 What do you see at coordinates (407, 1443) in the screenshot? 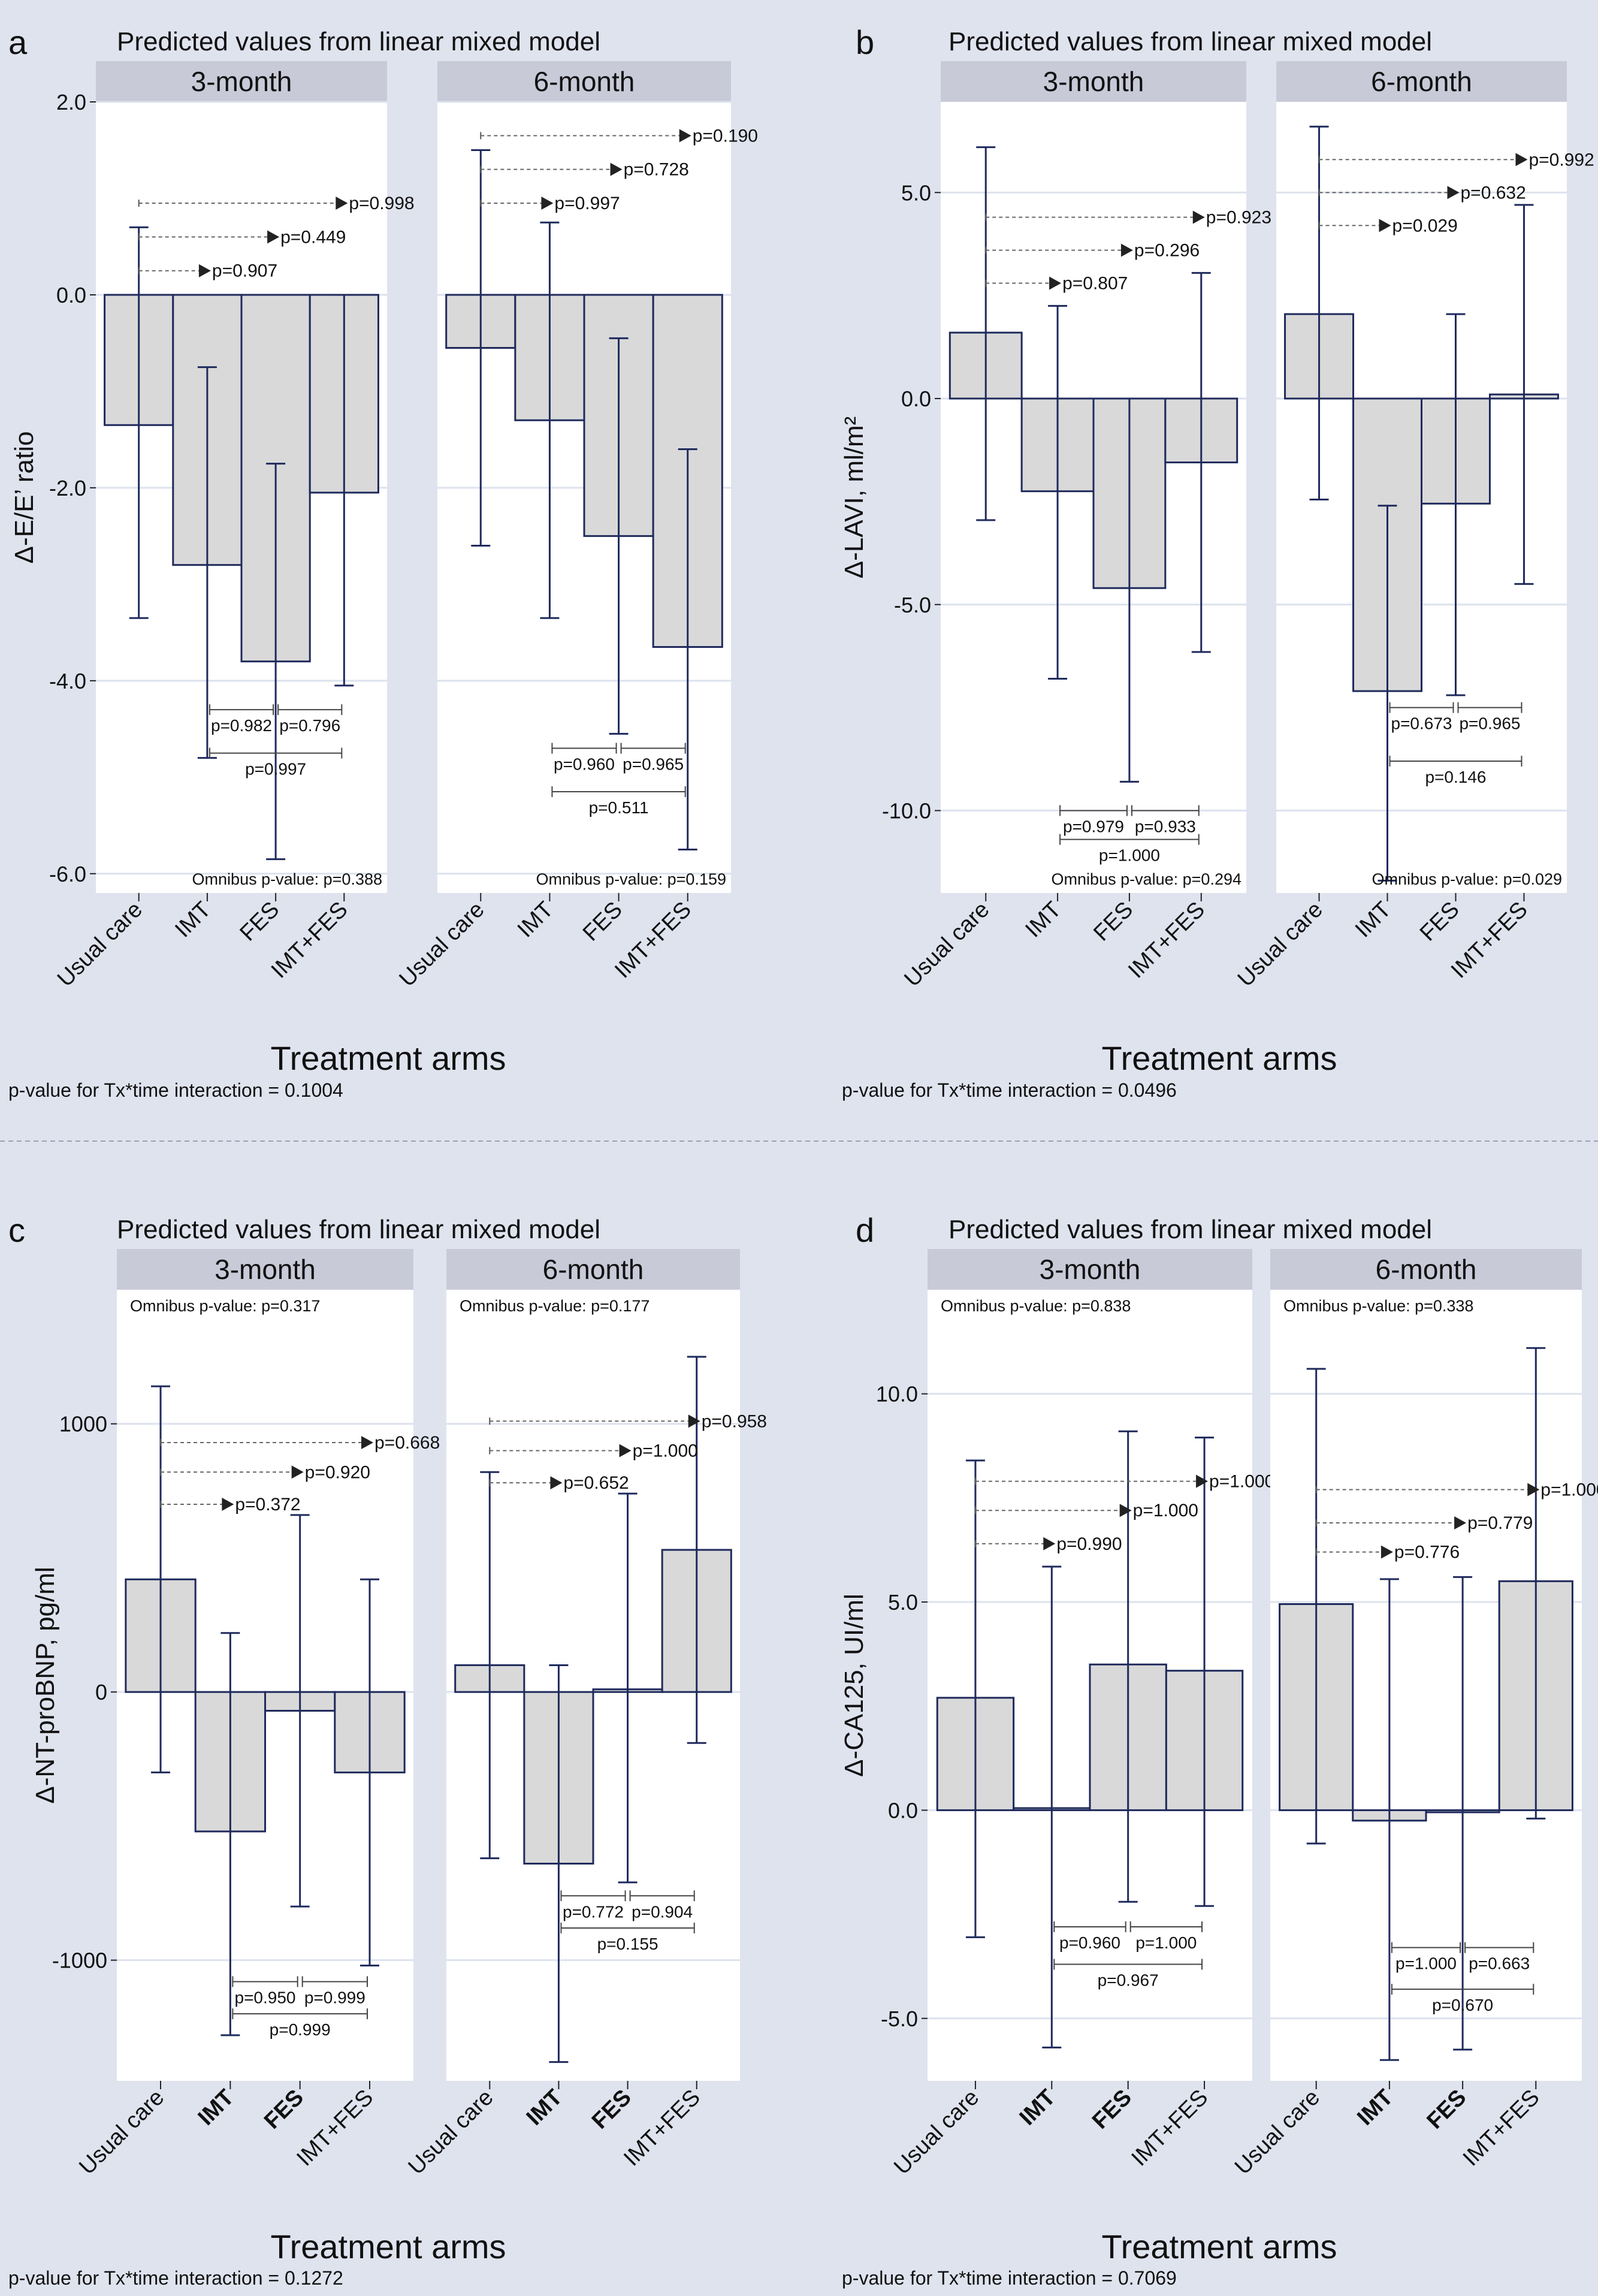
I see `comparison-p-value: p=0.668` at bounding box center [407, 1443].